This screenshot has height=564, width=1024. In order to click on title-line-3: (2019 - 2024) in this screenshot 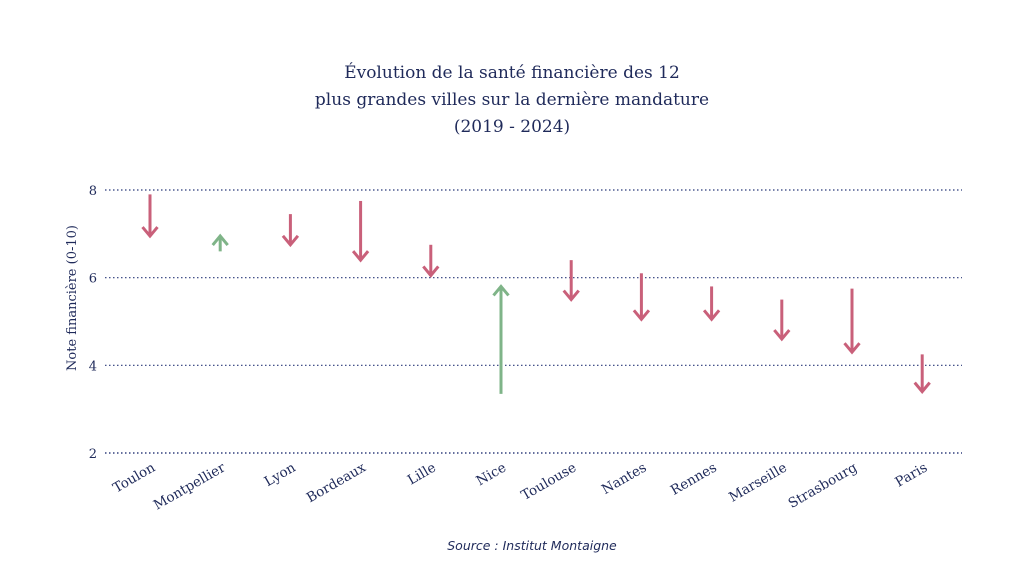, I will do `click(512, 127)`.